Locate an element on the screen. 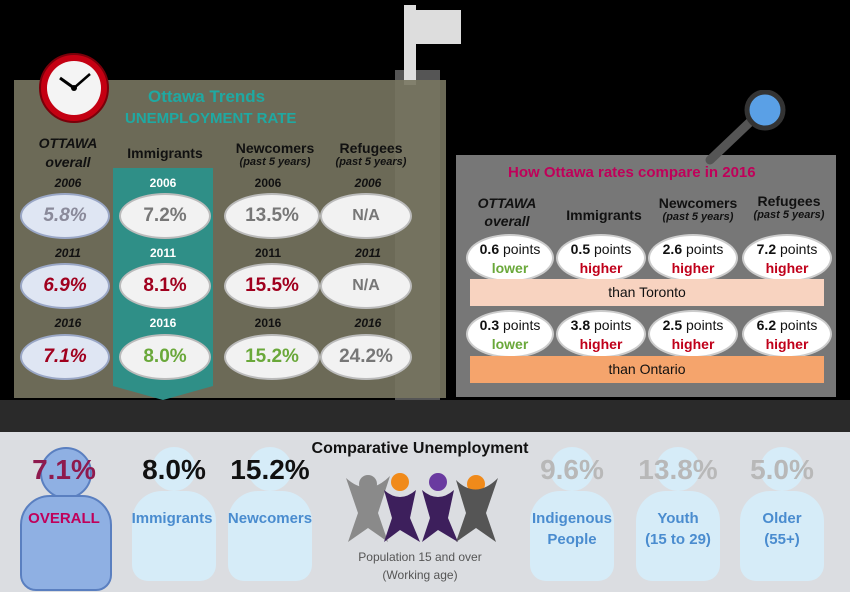 The image size is (850, 592). label-immigrants: Immigrants is located at coordinates (172, 518).